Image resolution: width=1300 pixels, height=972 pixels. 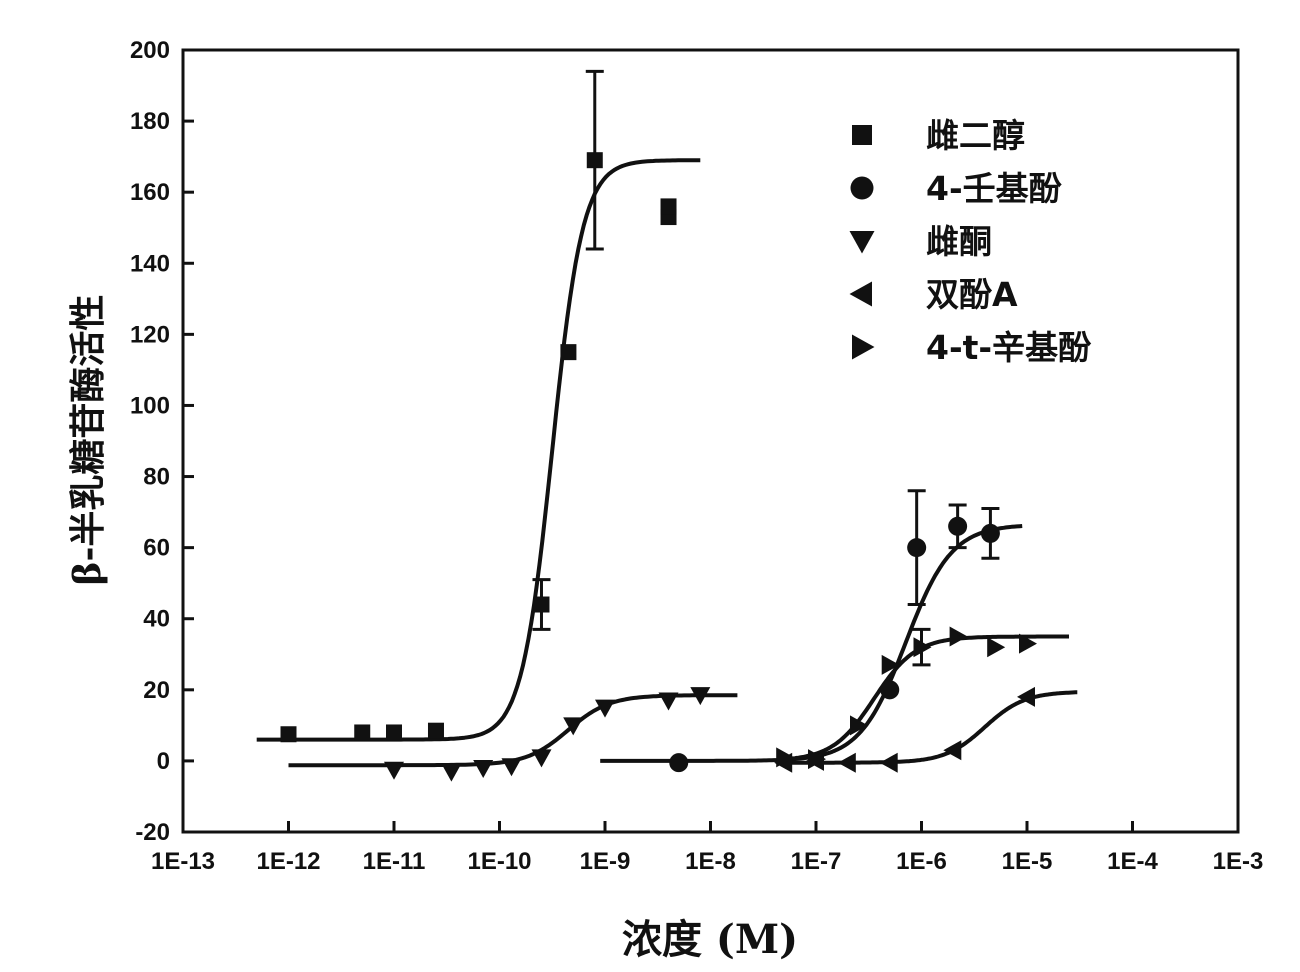 I want to click on legend-label-2: 4-壬基酚, so click(x=994, y=188).